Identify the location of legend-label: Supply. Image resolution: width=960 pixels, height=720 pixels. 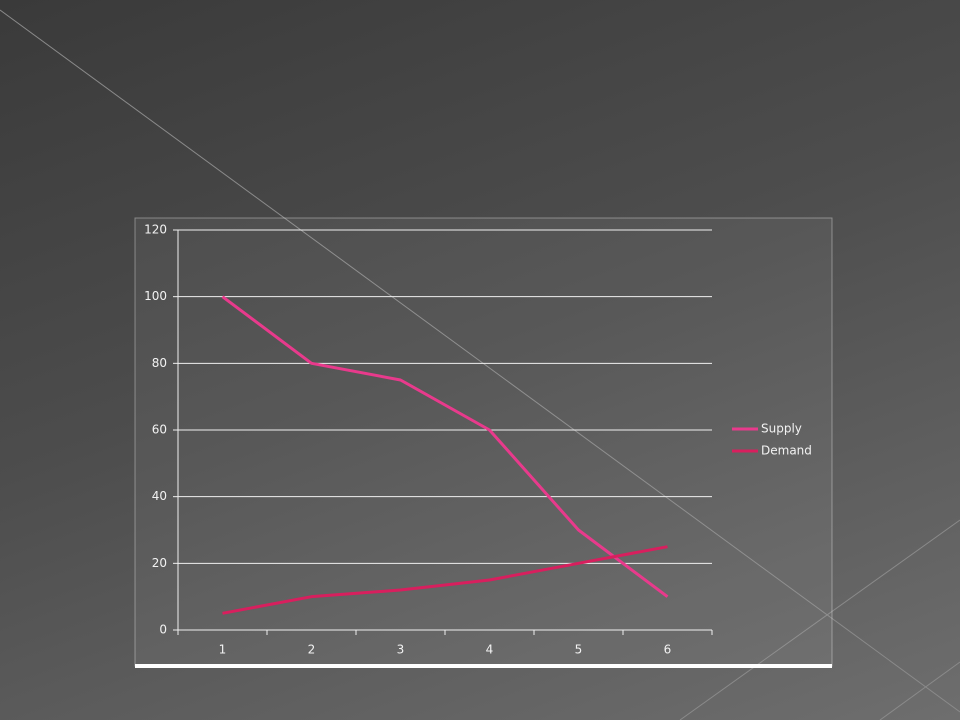
(781, 429).